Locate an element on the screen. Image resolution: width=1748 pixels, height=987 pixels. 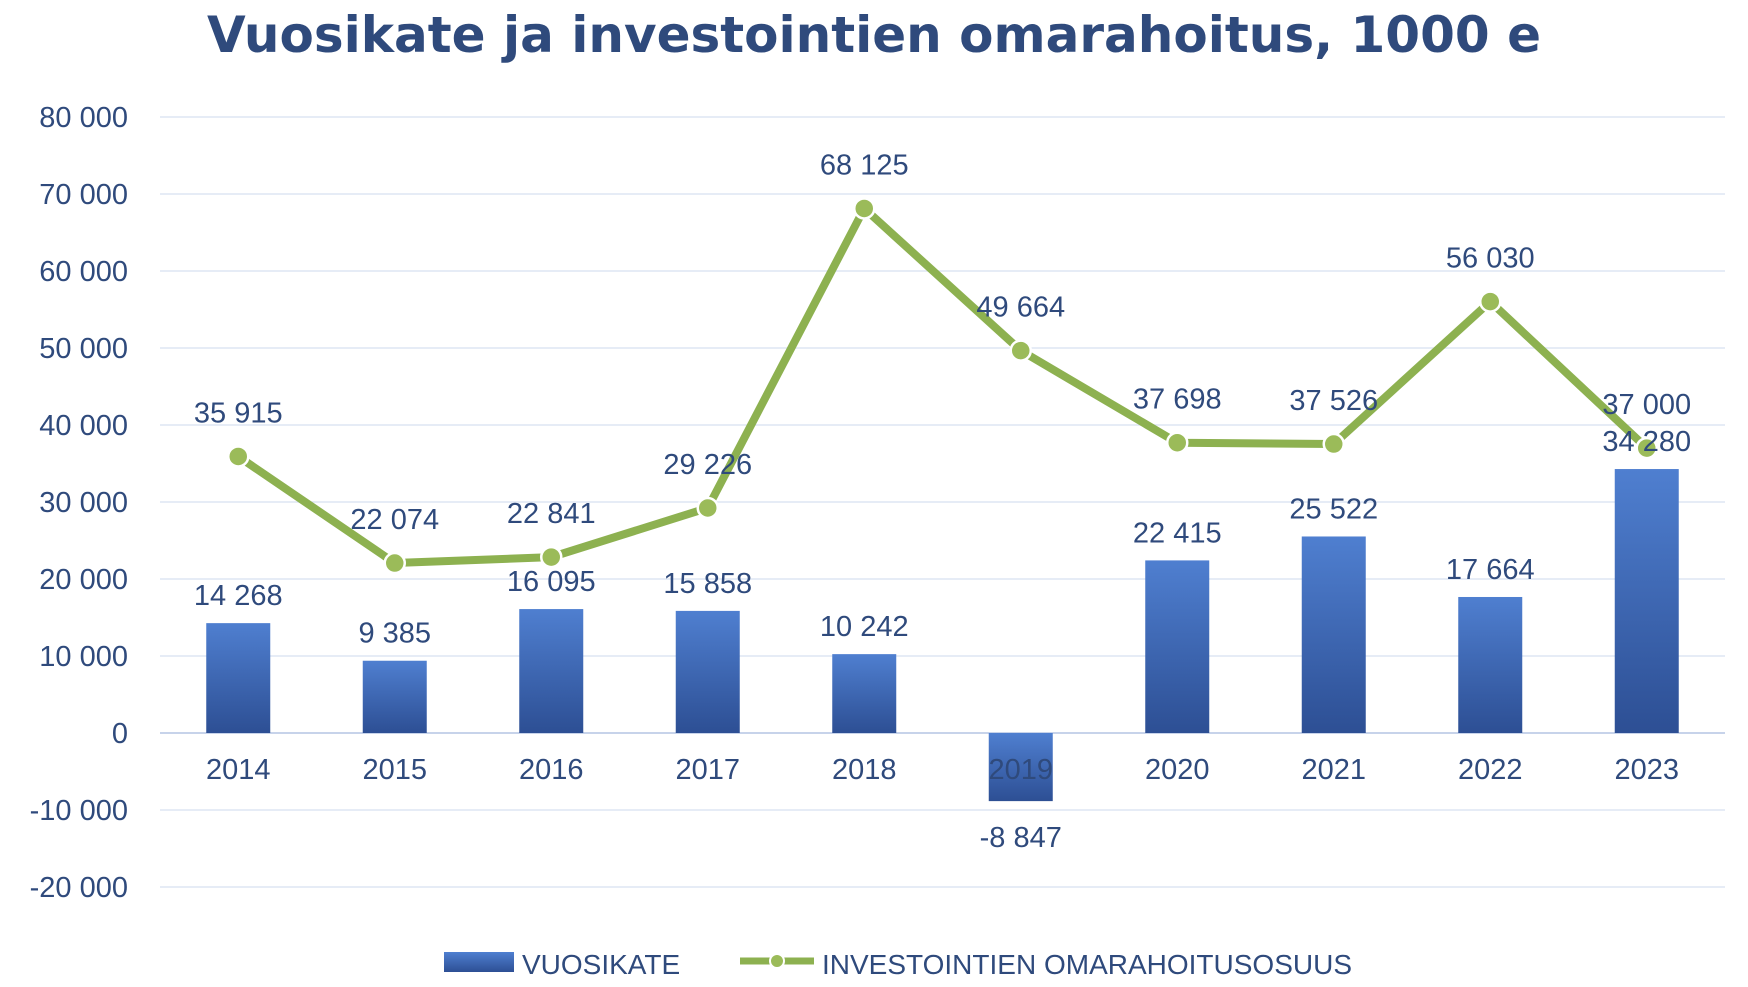
line-value-label: 68 125 is located at coordinates (864, 165).